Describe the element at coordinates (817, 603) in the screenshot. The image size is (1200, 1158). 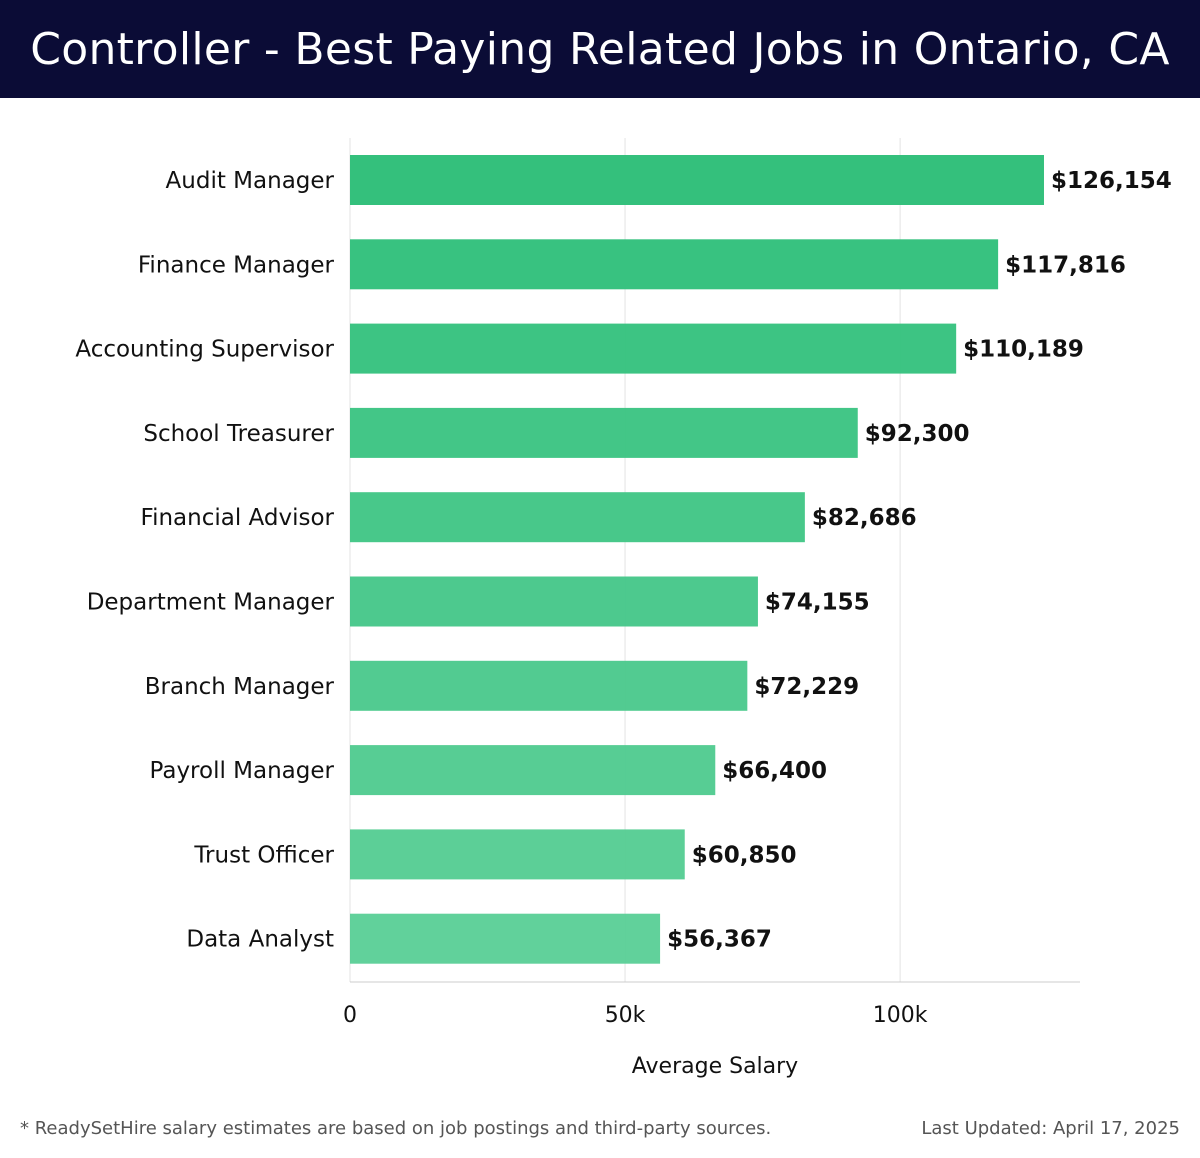
I see `value-label-5: $74,155` at that location.